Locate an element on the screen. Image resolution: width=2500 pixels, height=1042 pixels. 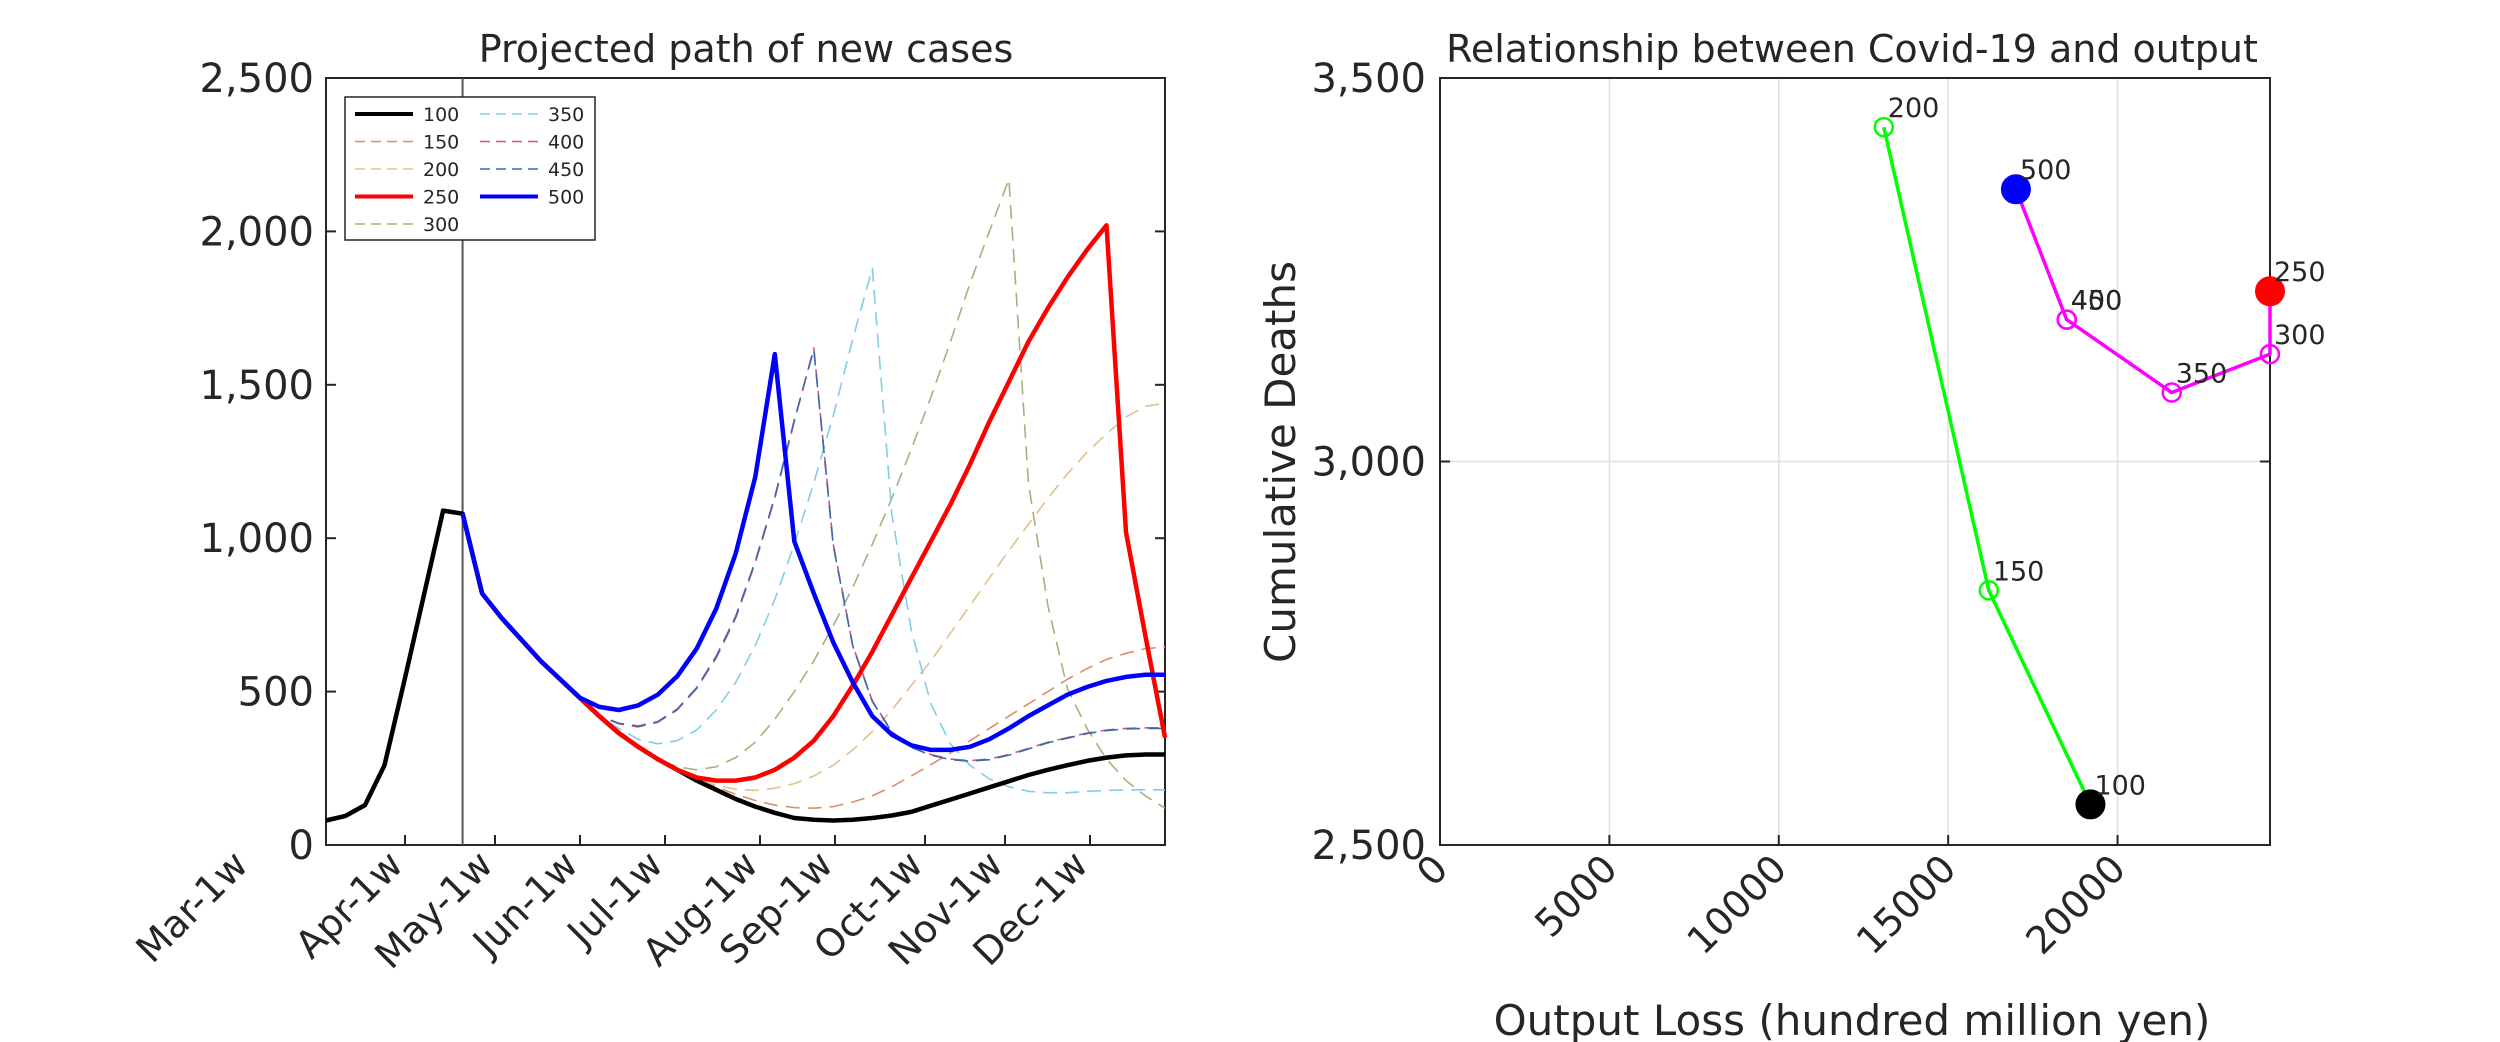
left-chart-title: Projected path of new cases is located at coordinates (746, 49).